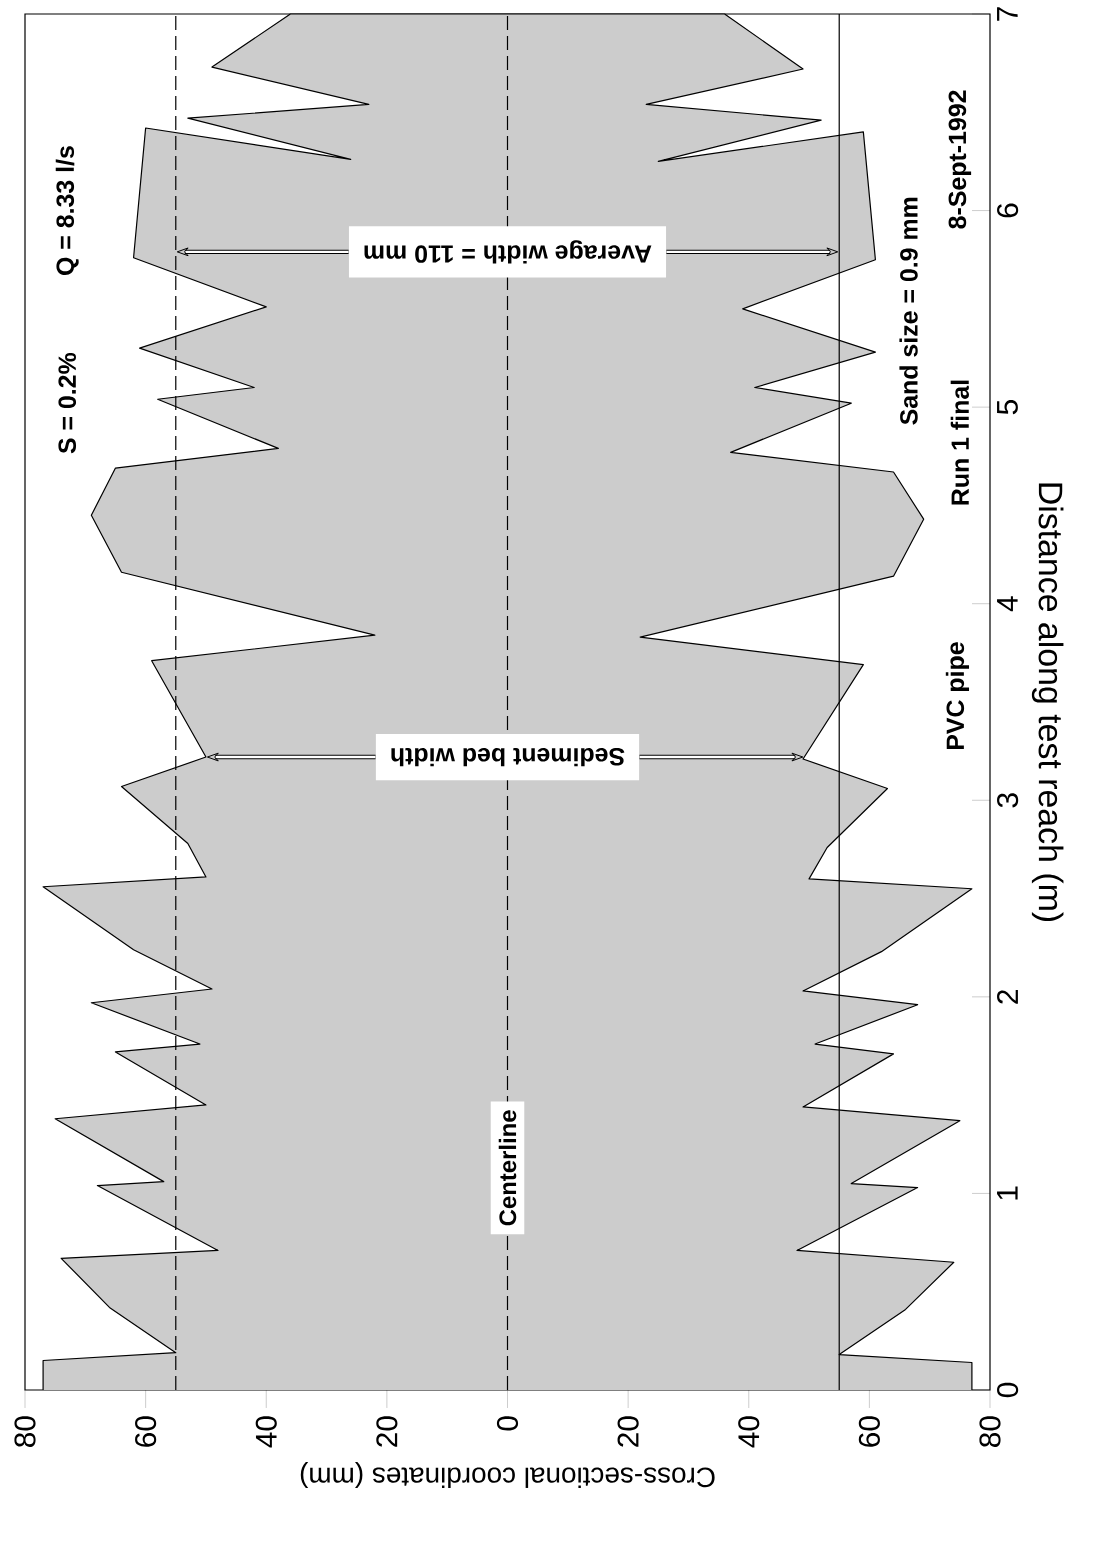 Image resolution: width=1105 pixels, height=1546 pixels. I want to click on y-axis-title: Distance along test reach (m), so click(1047, 702).